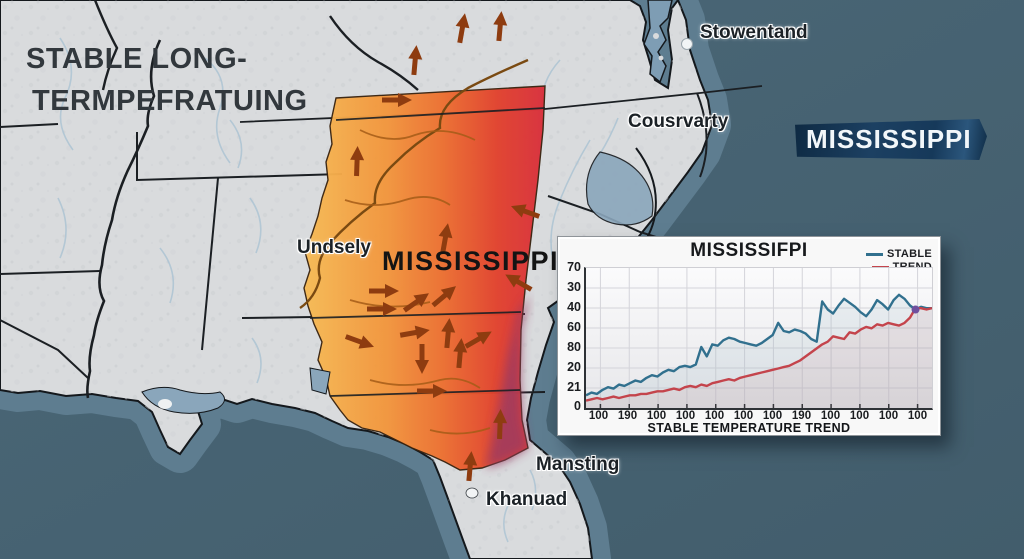 The width and height of the screenshot is (1024, 559). Describe the element at coordinates (687, 44) in the screenshot. I see `city-marker-dot` at that location.